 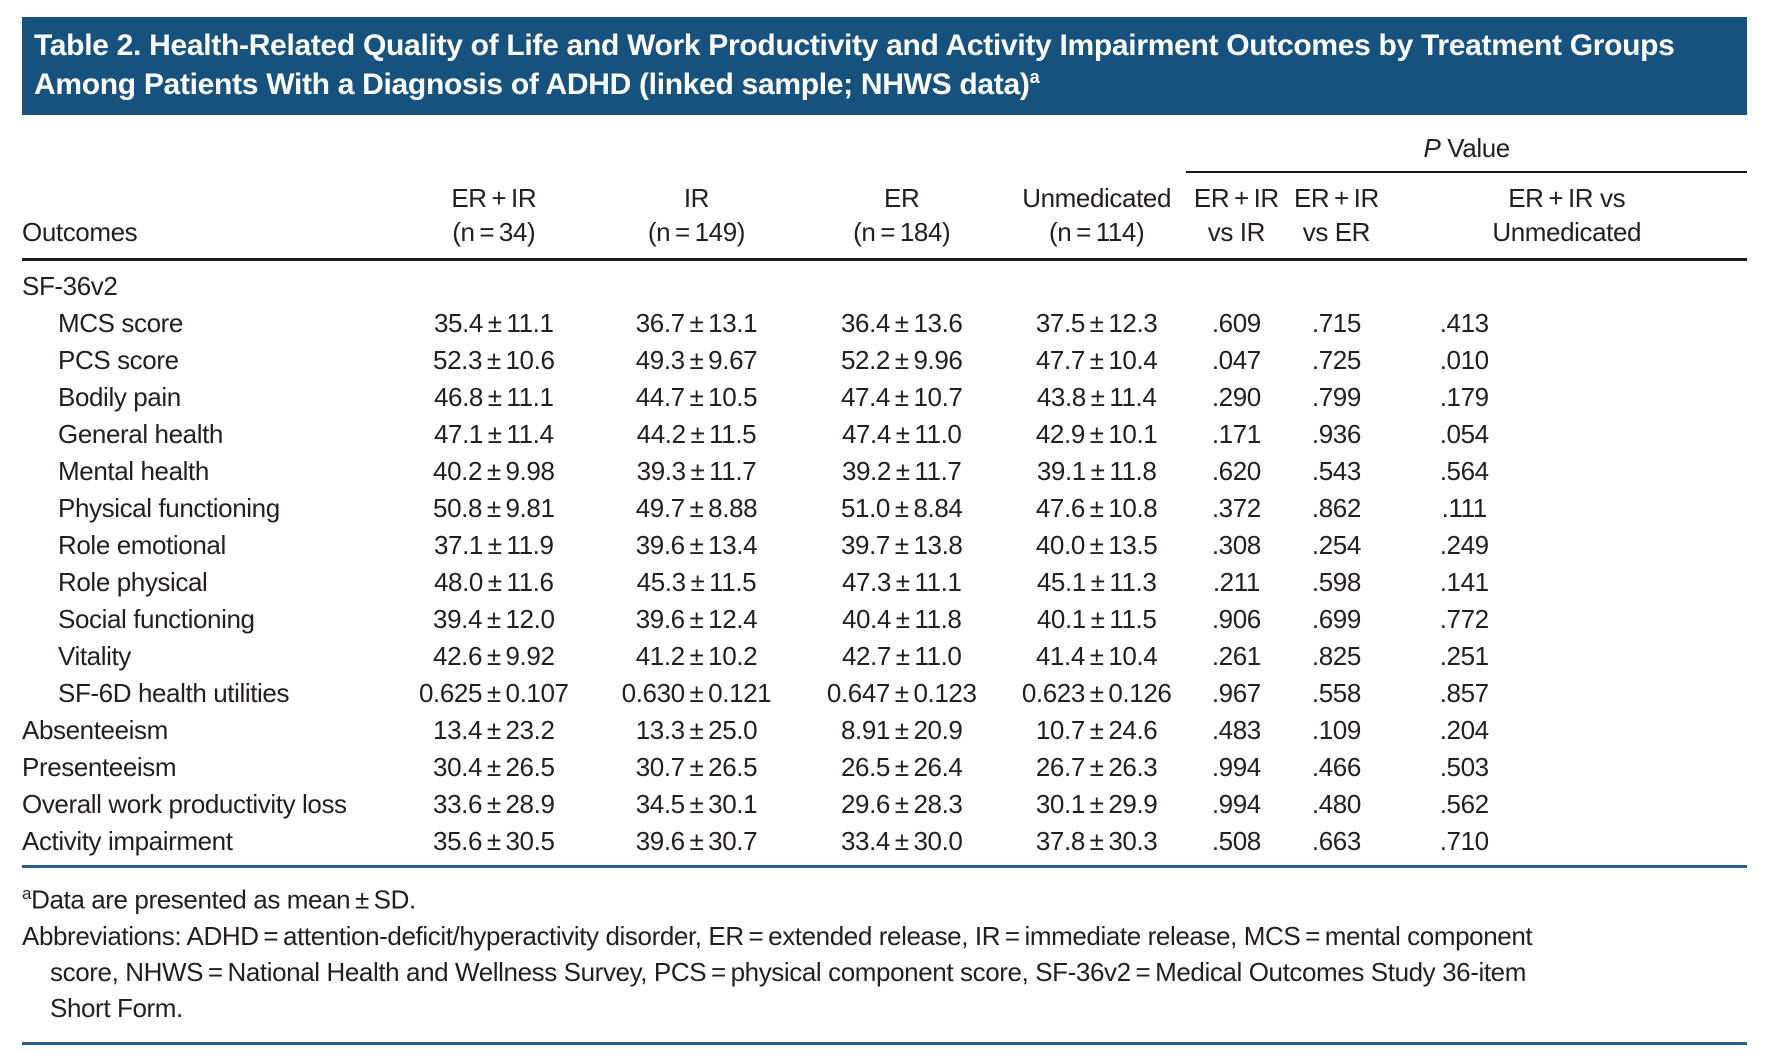 What do you see at coordinates (1236, 360) in the screenshot?
I see `cell-p-vs-ir: .047` at bounding box center [1236, 360].